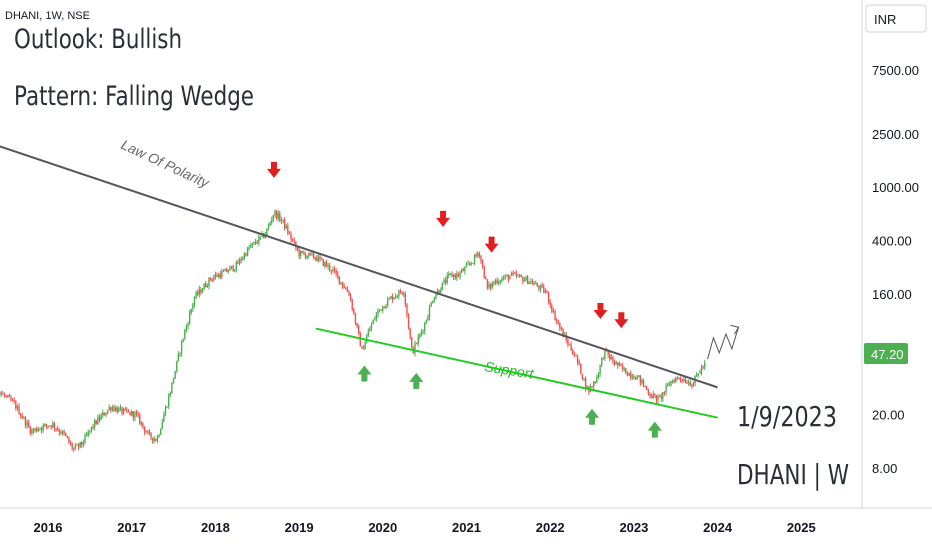 The width and height of the screenshot is (932, 555). What do you see at coordinates (723, 343) in the screenshot?
I see `projection-path` at bounding box center [723, 343].